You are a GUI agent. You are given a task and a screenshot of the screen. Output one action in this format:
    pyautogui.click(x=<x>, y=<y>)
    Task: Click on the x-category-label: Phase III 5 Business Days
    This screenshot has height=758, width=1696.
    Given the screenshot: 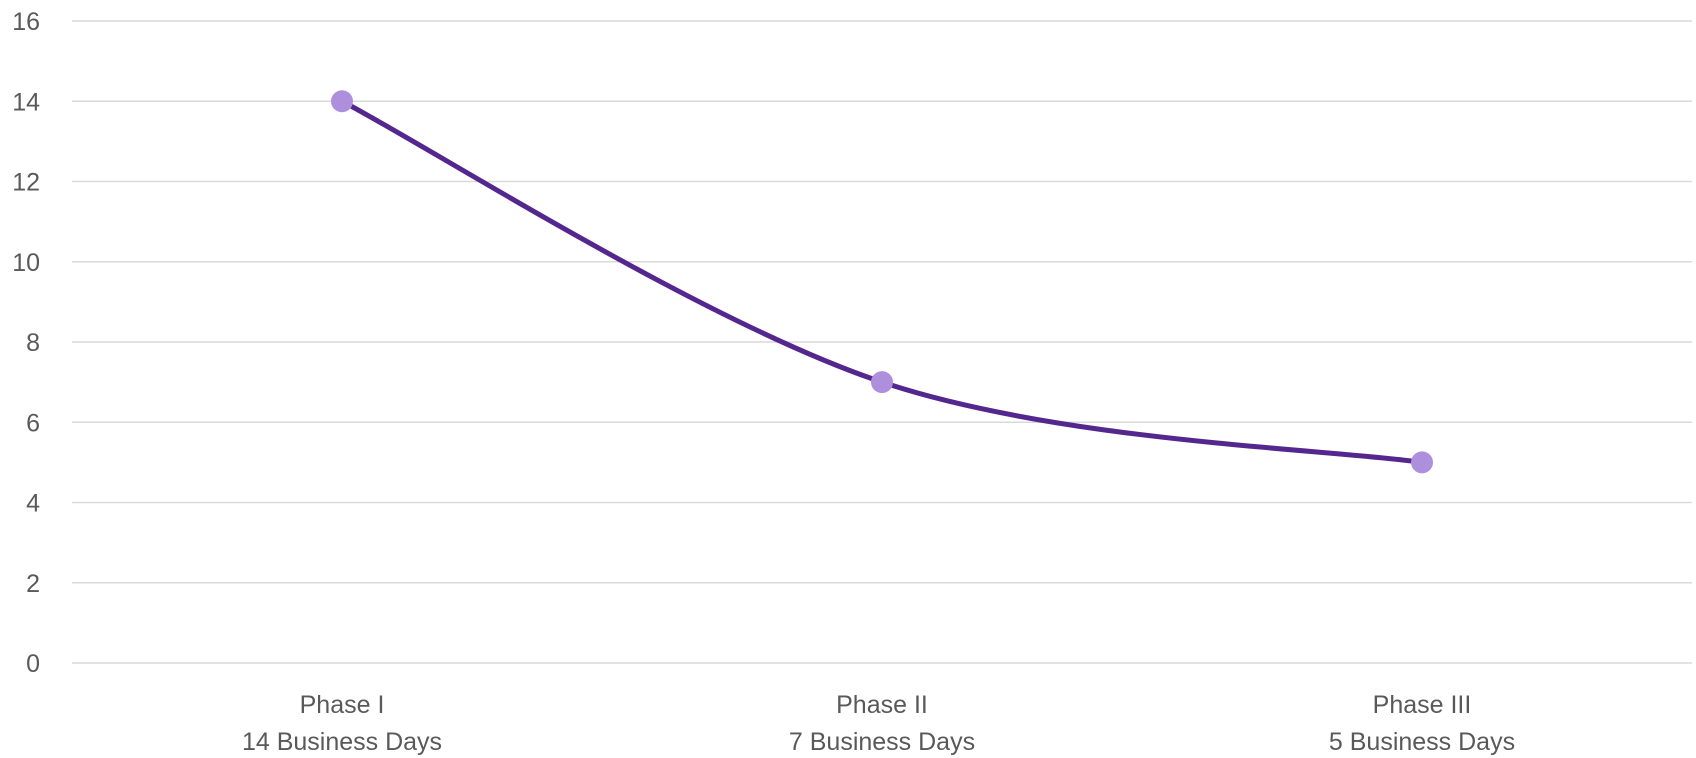 What is the action you would take?
    pyautogui.click(x=1422, y=723)
    